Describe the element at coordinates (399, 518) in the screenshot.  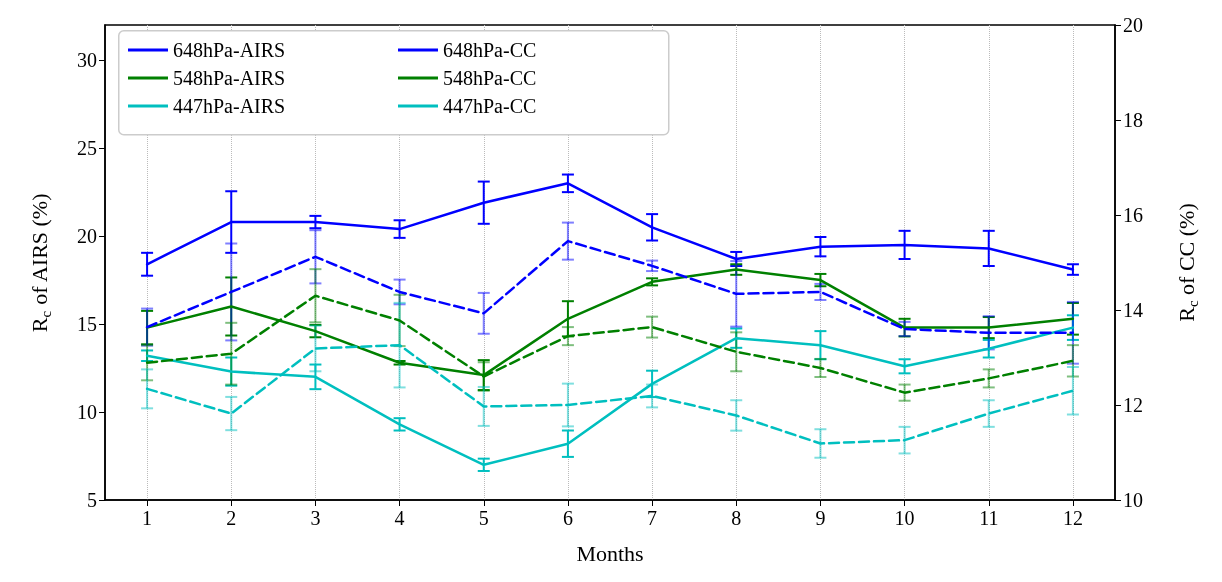
I see `x-tick-label: 4` at that location.